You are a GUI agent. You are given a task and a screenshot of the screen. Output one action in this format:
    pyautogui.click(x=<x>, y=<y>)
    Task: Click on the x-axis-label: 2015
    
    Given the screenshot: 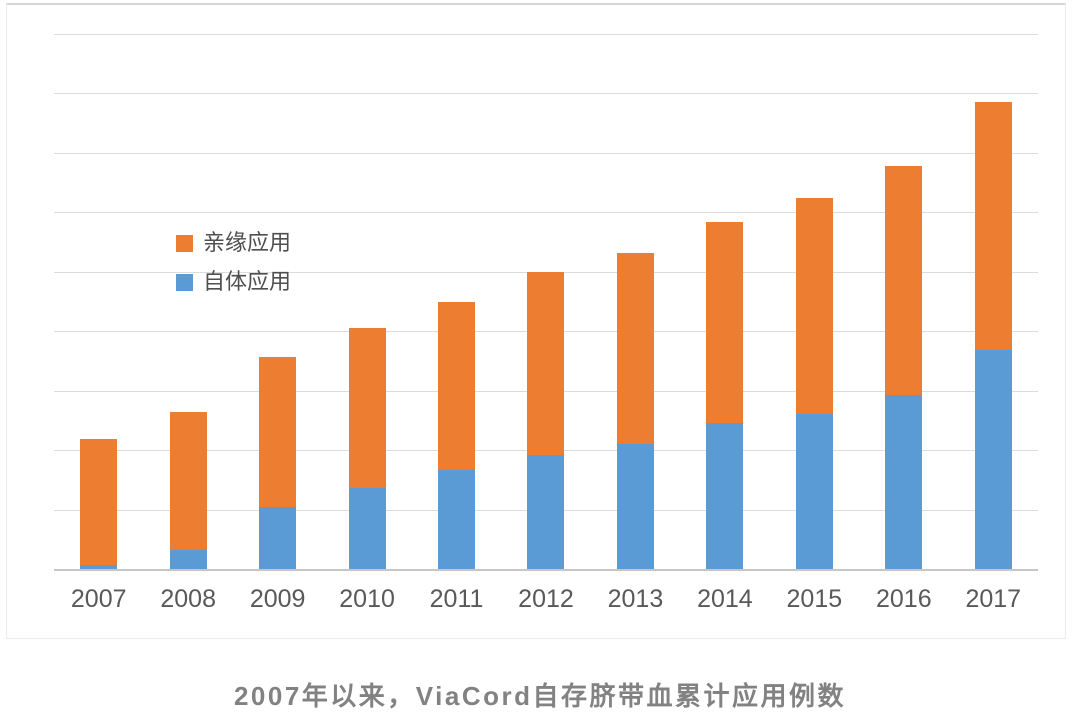 What is the action you would take?
    pyautogui.click(x=814, y=599)
    